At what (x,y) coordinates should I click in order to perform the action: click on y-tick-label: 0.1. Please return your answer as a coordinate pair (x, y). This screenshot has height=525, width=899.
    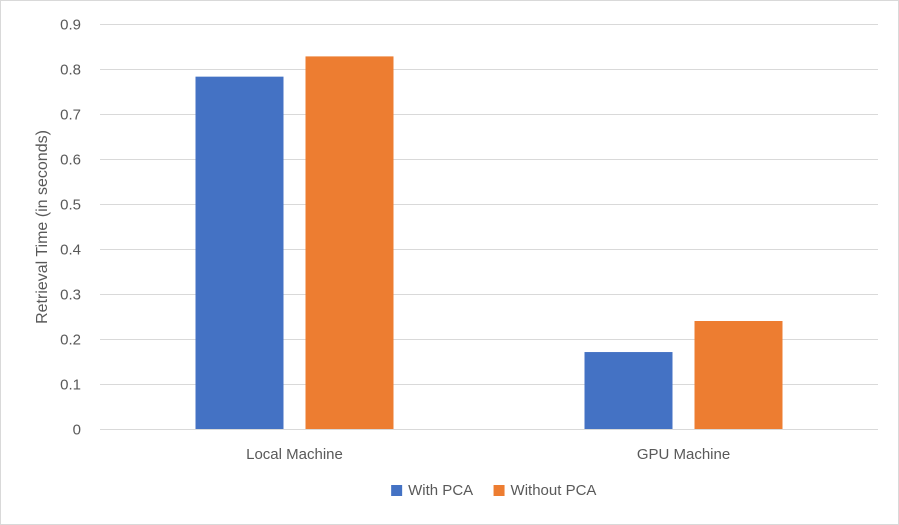
    Looking at the image, I should click on (70, 385).